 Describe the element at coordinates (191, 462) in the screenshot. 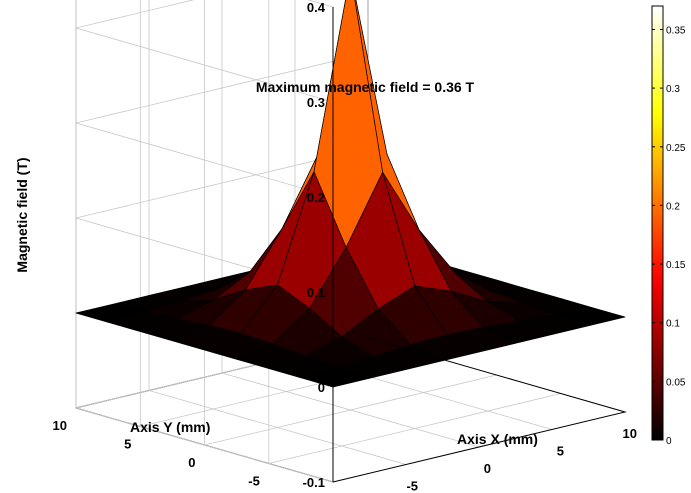

I see `y-tick-label: 0` at that location.